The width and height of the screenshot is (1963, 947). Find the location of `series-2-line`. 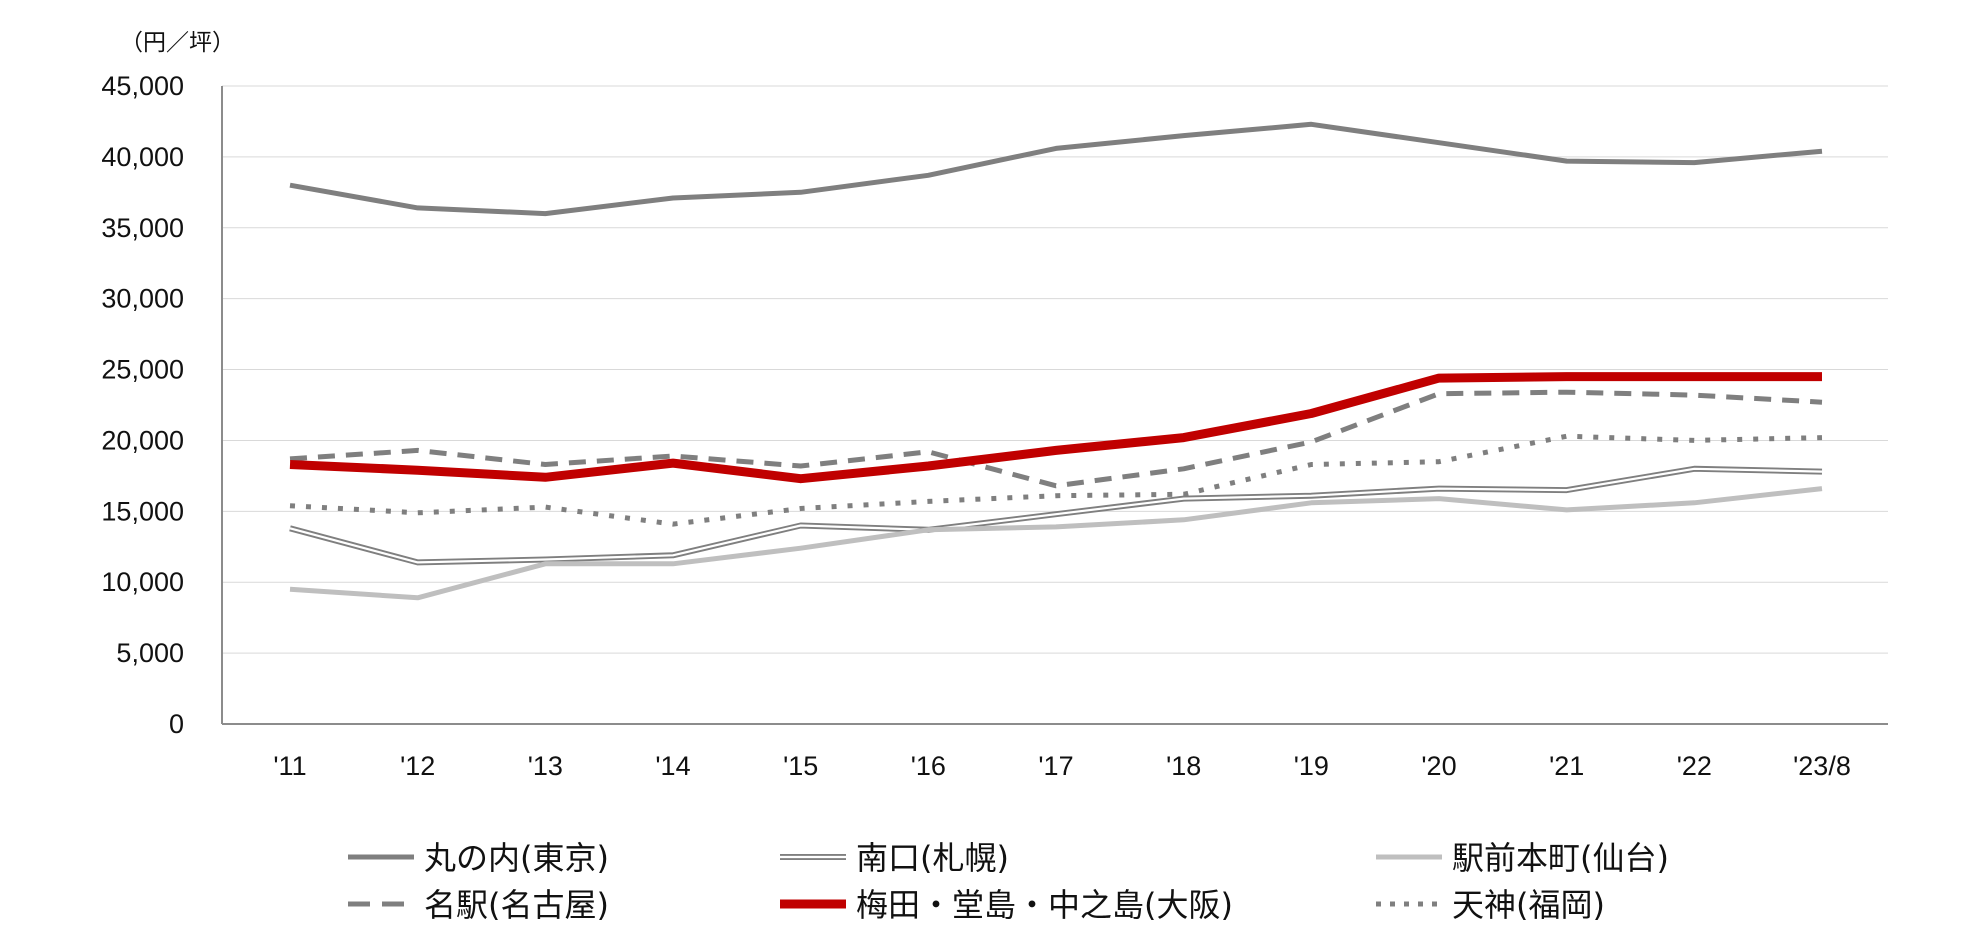

series-2-line is located at coordinates (1056, 515).